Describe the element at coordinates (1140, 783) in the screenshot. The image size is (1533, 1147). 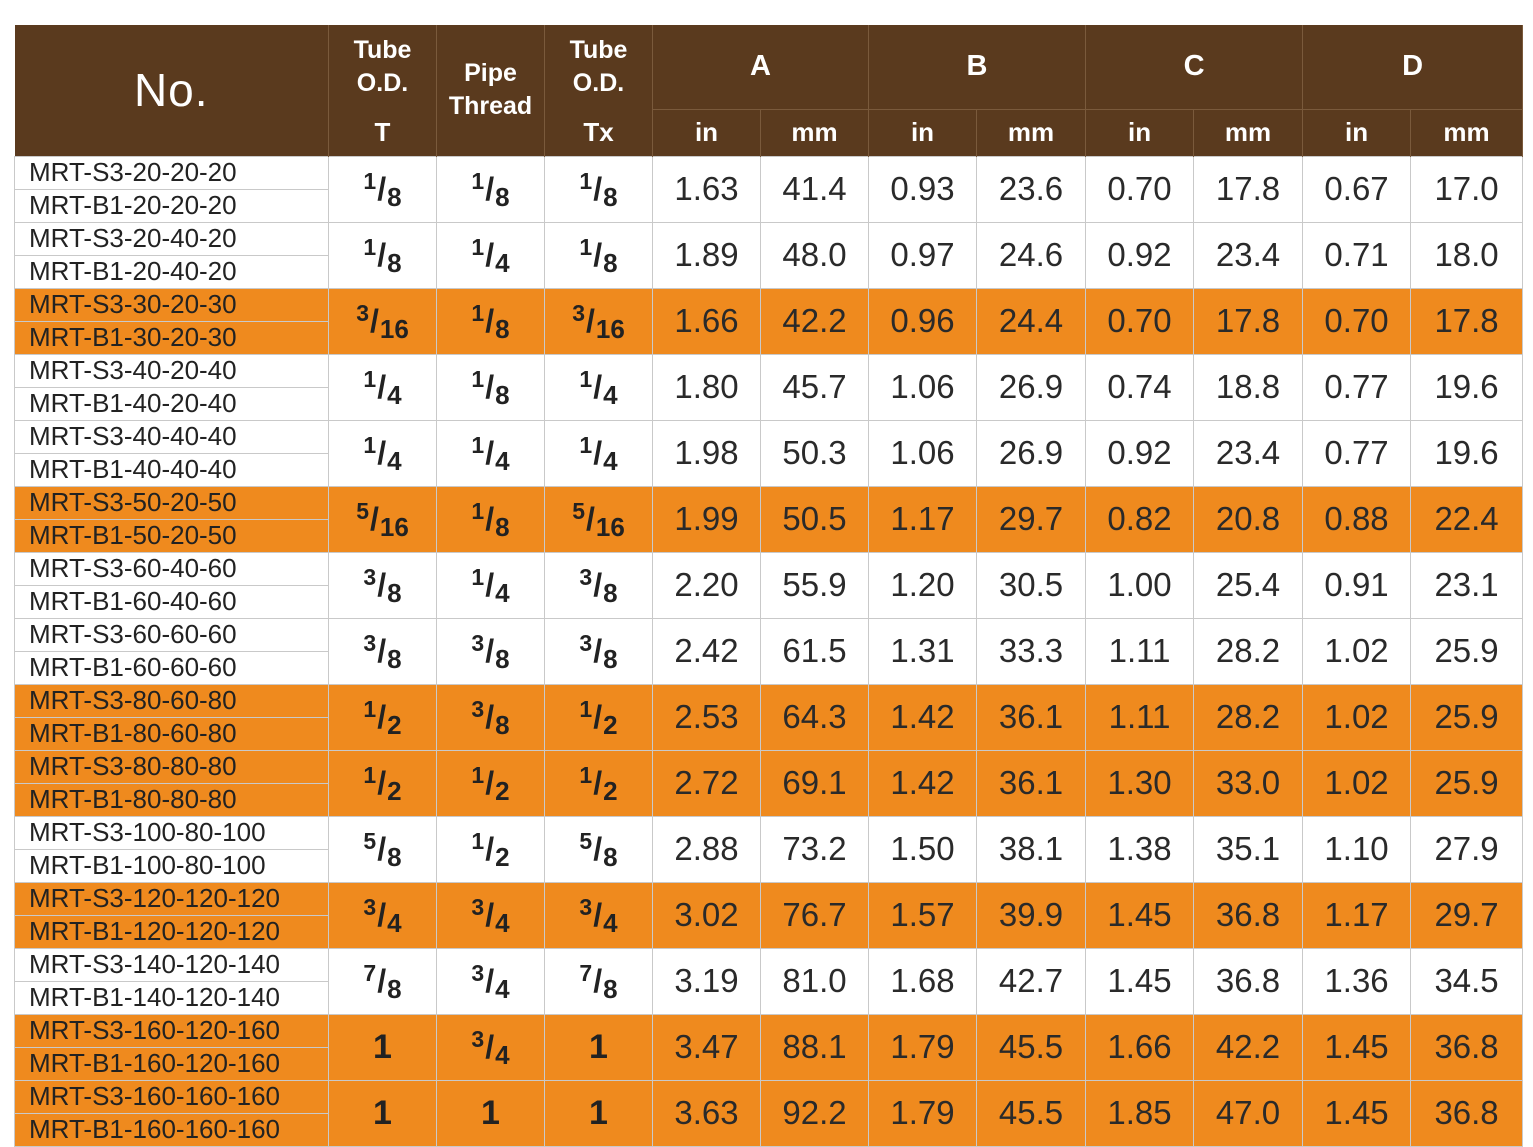
I see `c-in-cell: 1.30` at that location.